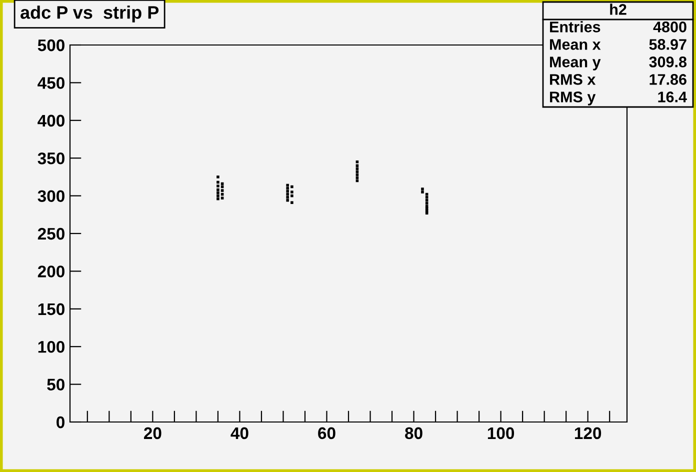 The image size is (696, 472). I want to click on y-tick-label: 200, so click(51, 272).